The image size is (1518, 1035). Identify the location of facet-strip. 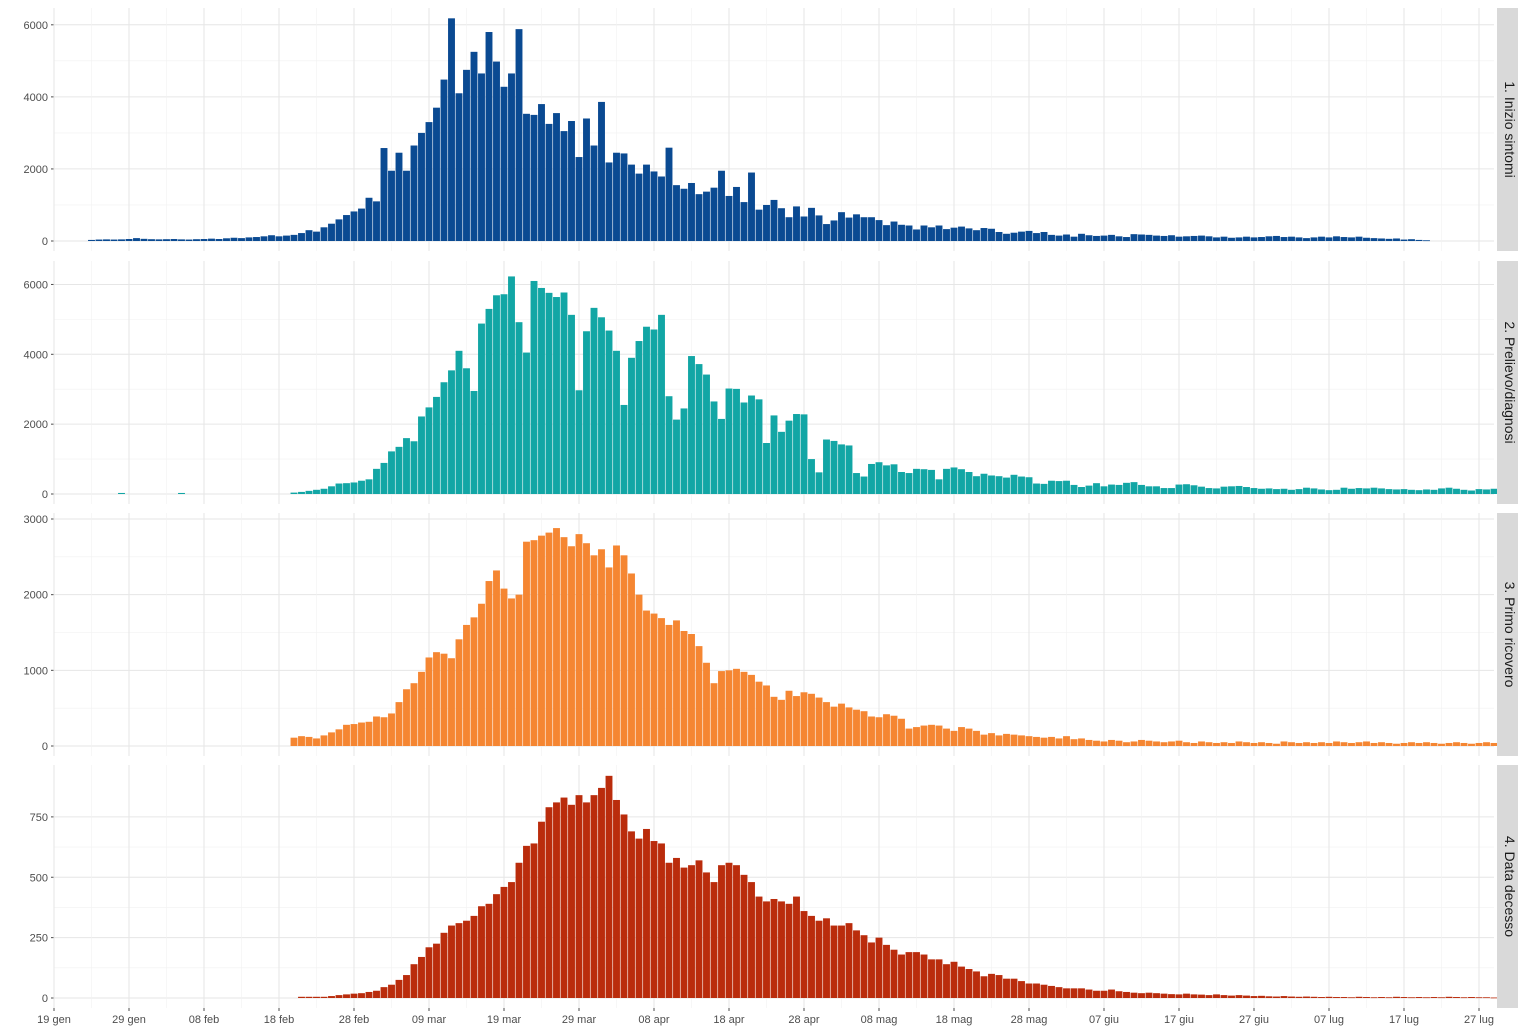
(1507, 886).